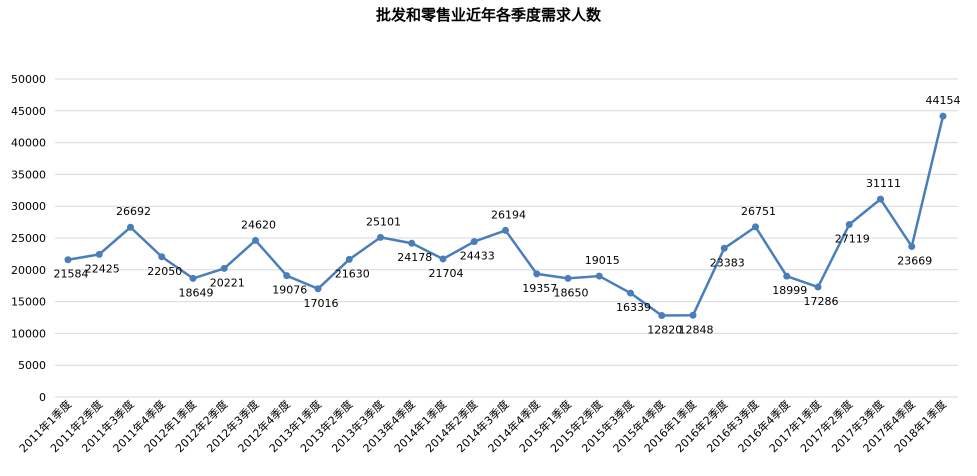 The image size is (977, 476). I want to click on data-label: 12848, so click(696, 329).